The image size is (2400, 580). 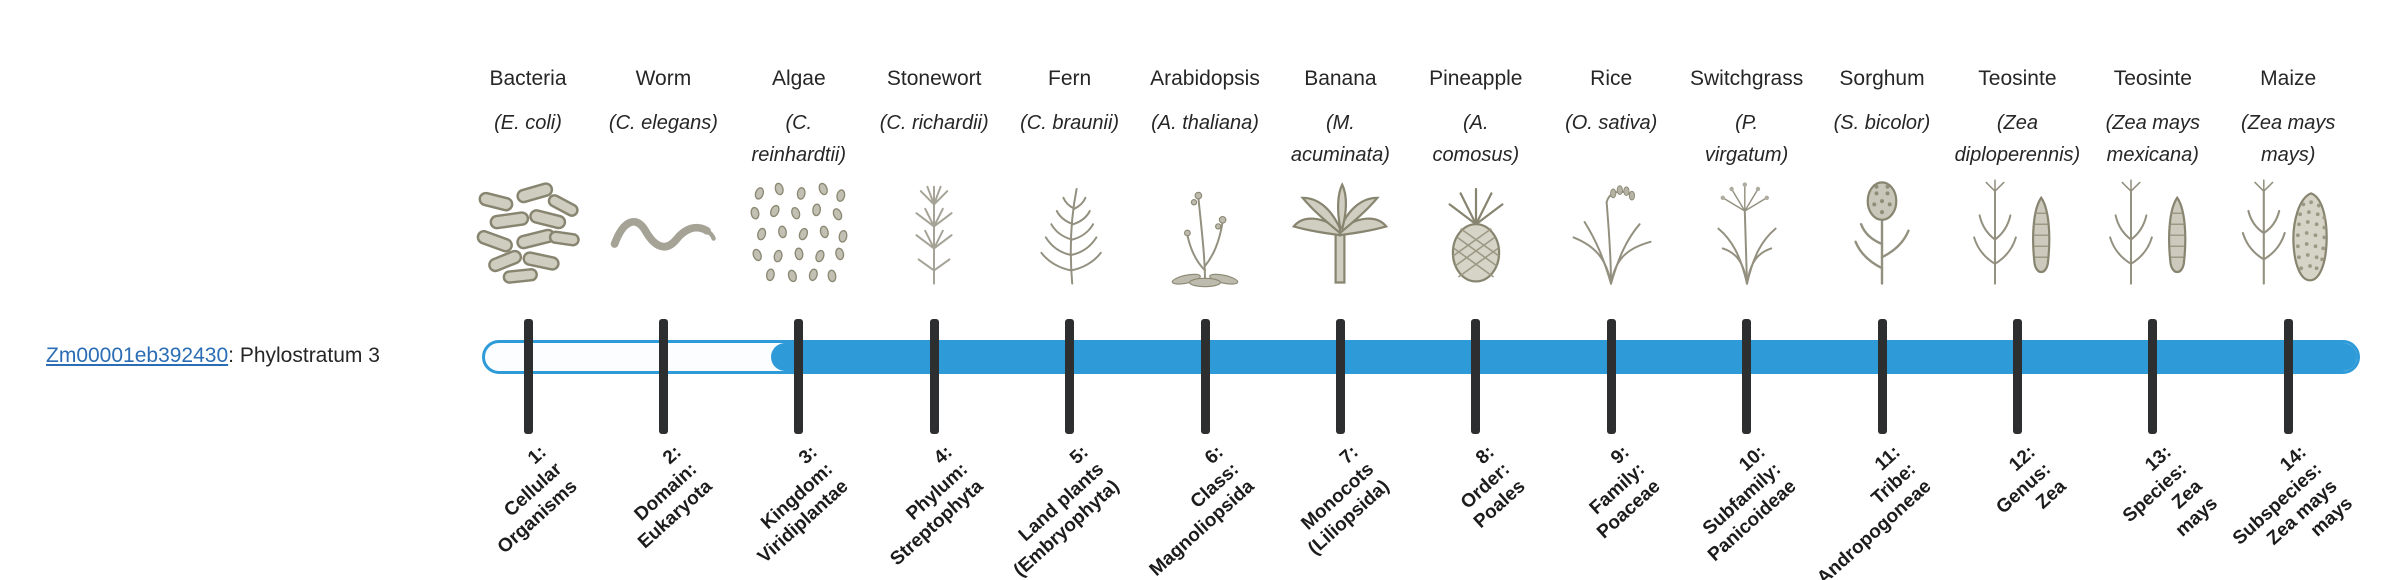 I want to click on organism-common-name: Maize, so click(x=2288, y=78).